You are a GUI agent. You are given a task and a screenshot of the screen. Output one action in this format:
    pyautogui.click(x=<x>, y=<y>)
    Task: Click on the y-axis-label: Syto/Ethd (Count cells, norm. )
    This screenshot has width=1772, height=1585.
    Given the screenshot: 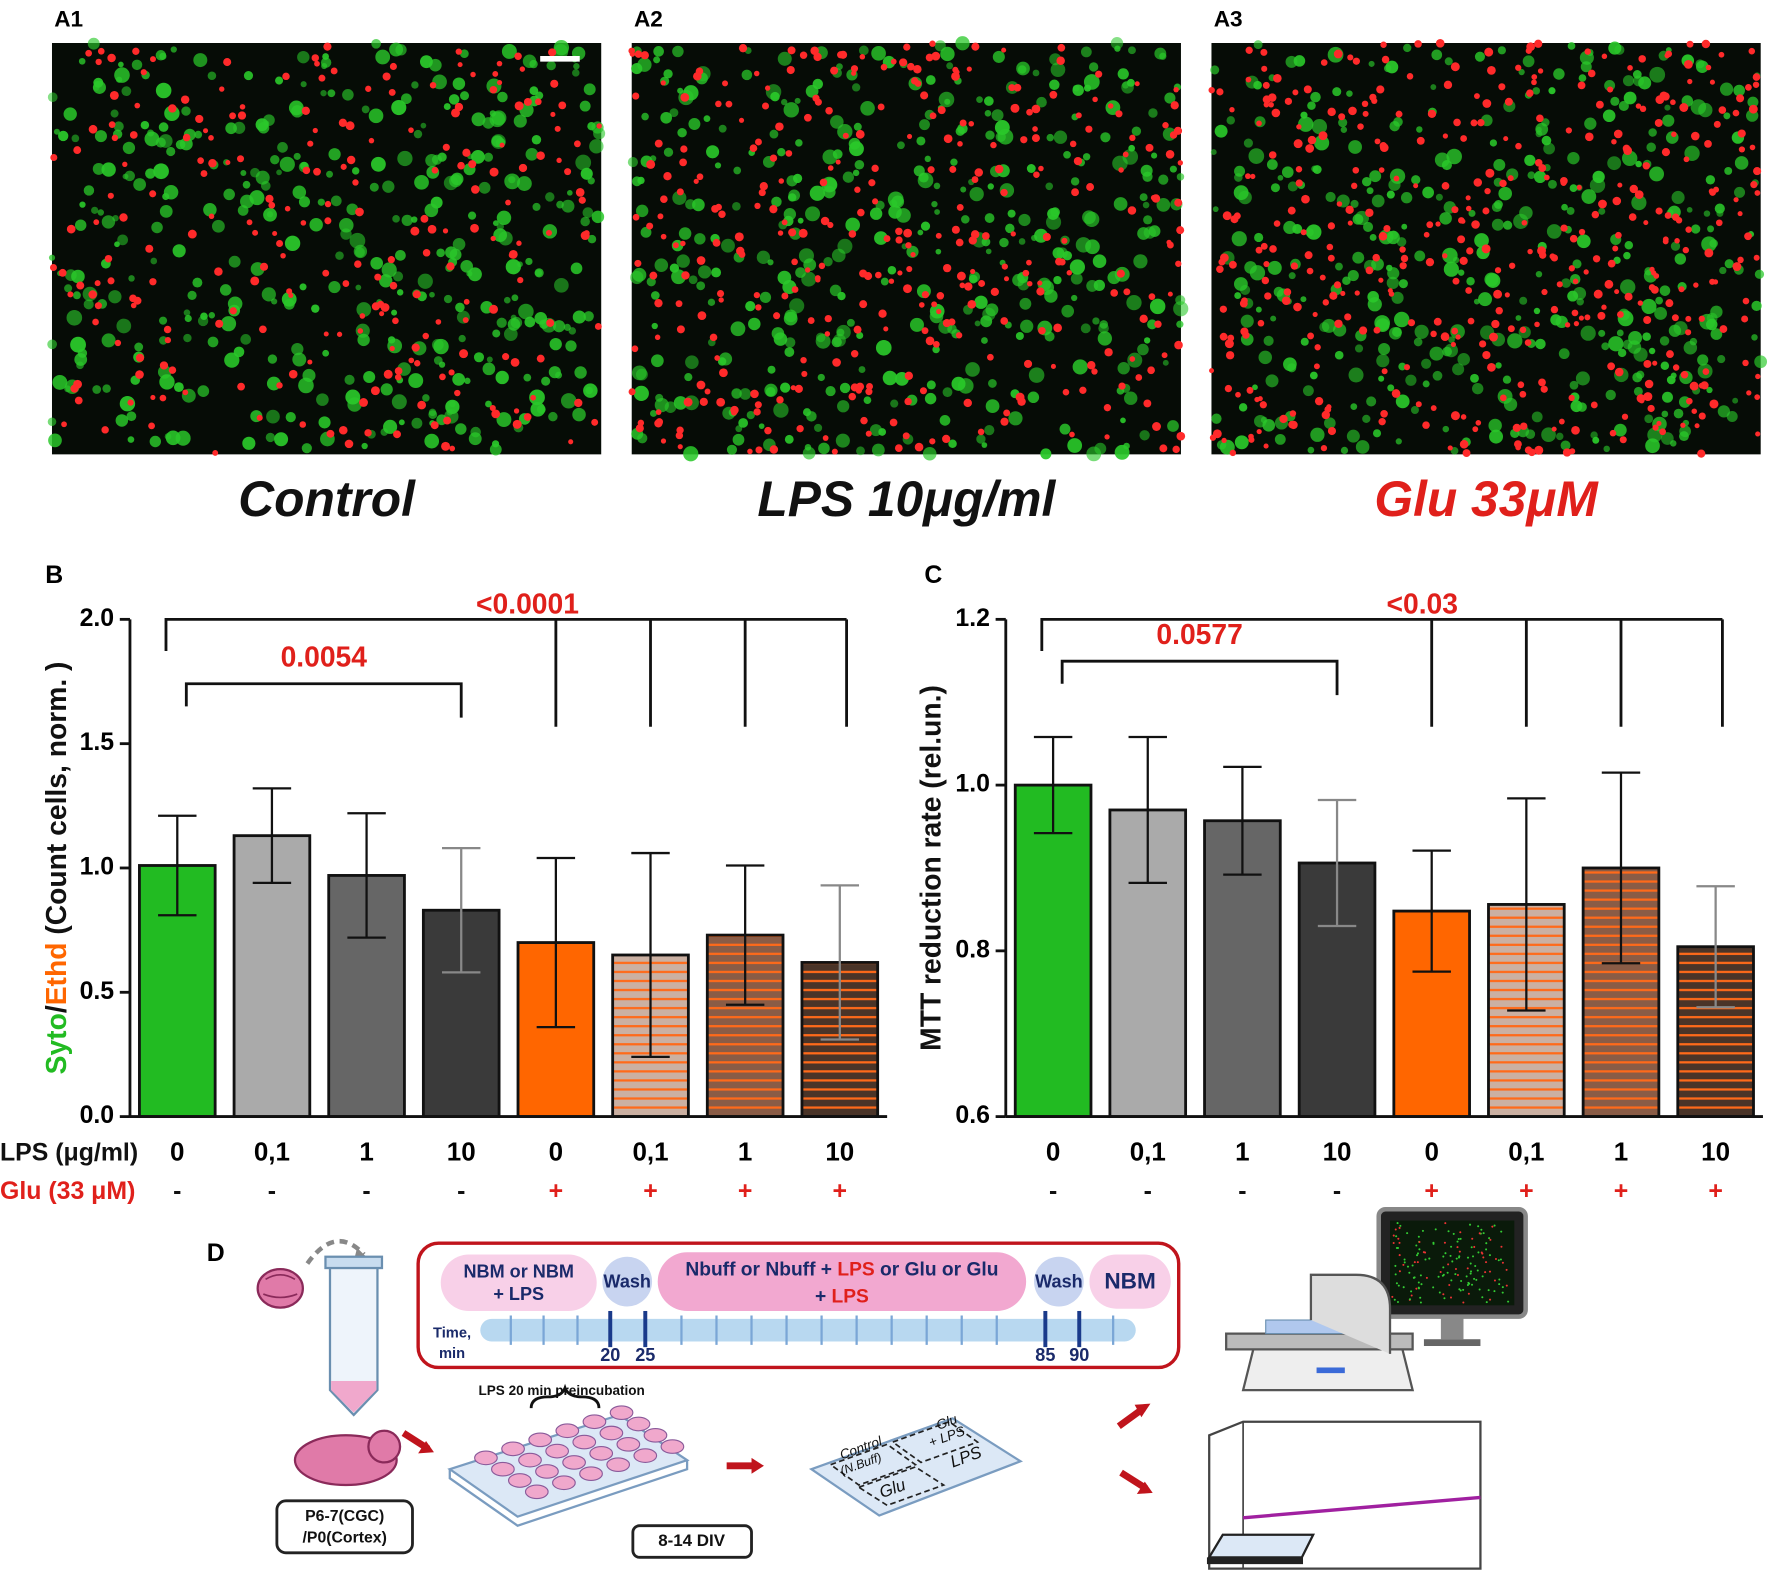 What is the action you would take?
    pyautogui.click(x=56, y=868)
    